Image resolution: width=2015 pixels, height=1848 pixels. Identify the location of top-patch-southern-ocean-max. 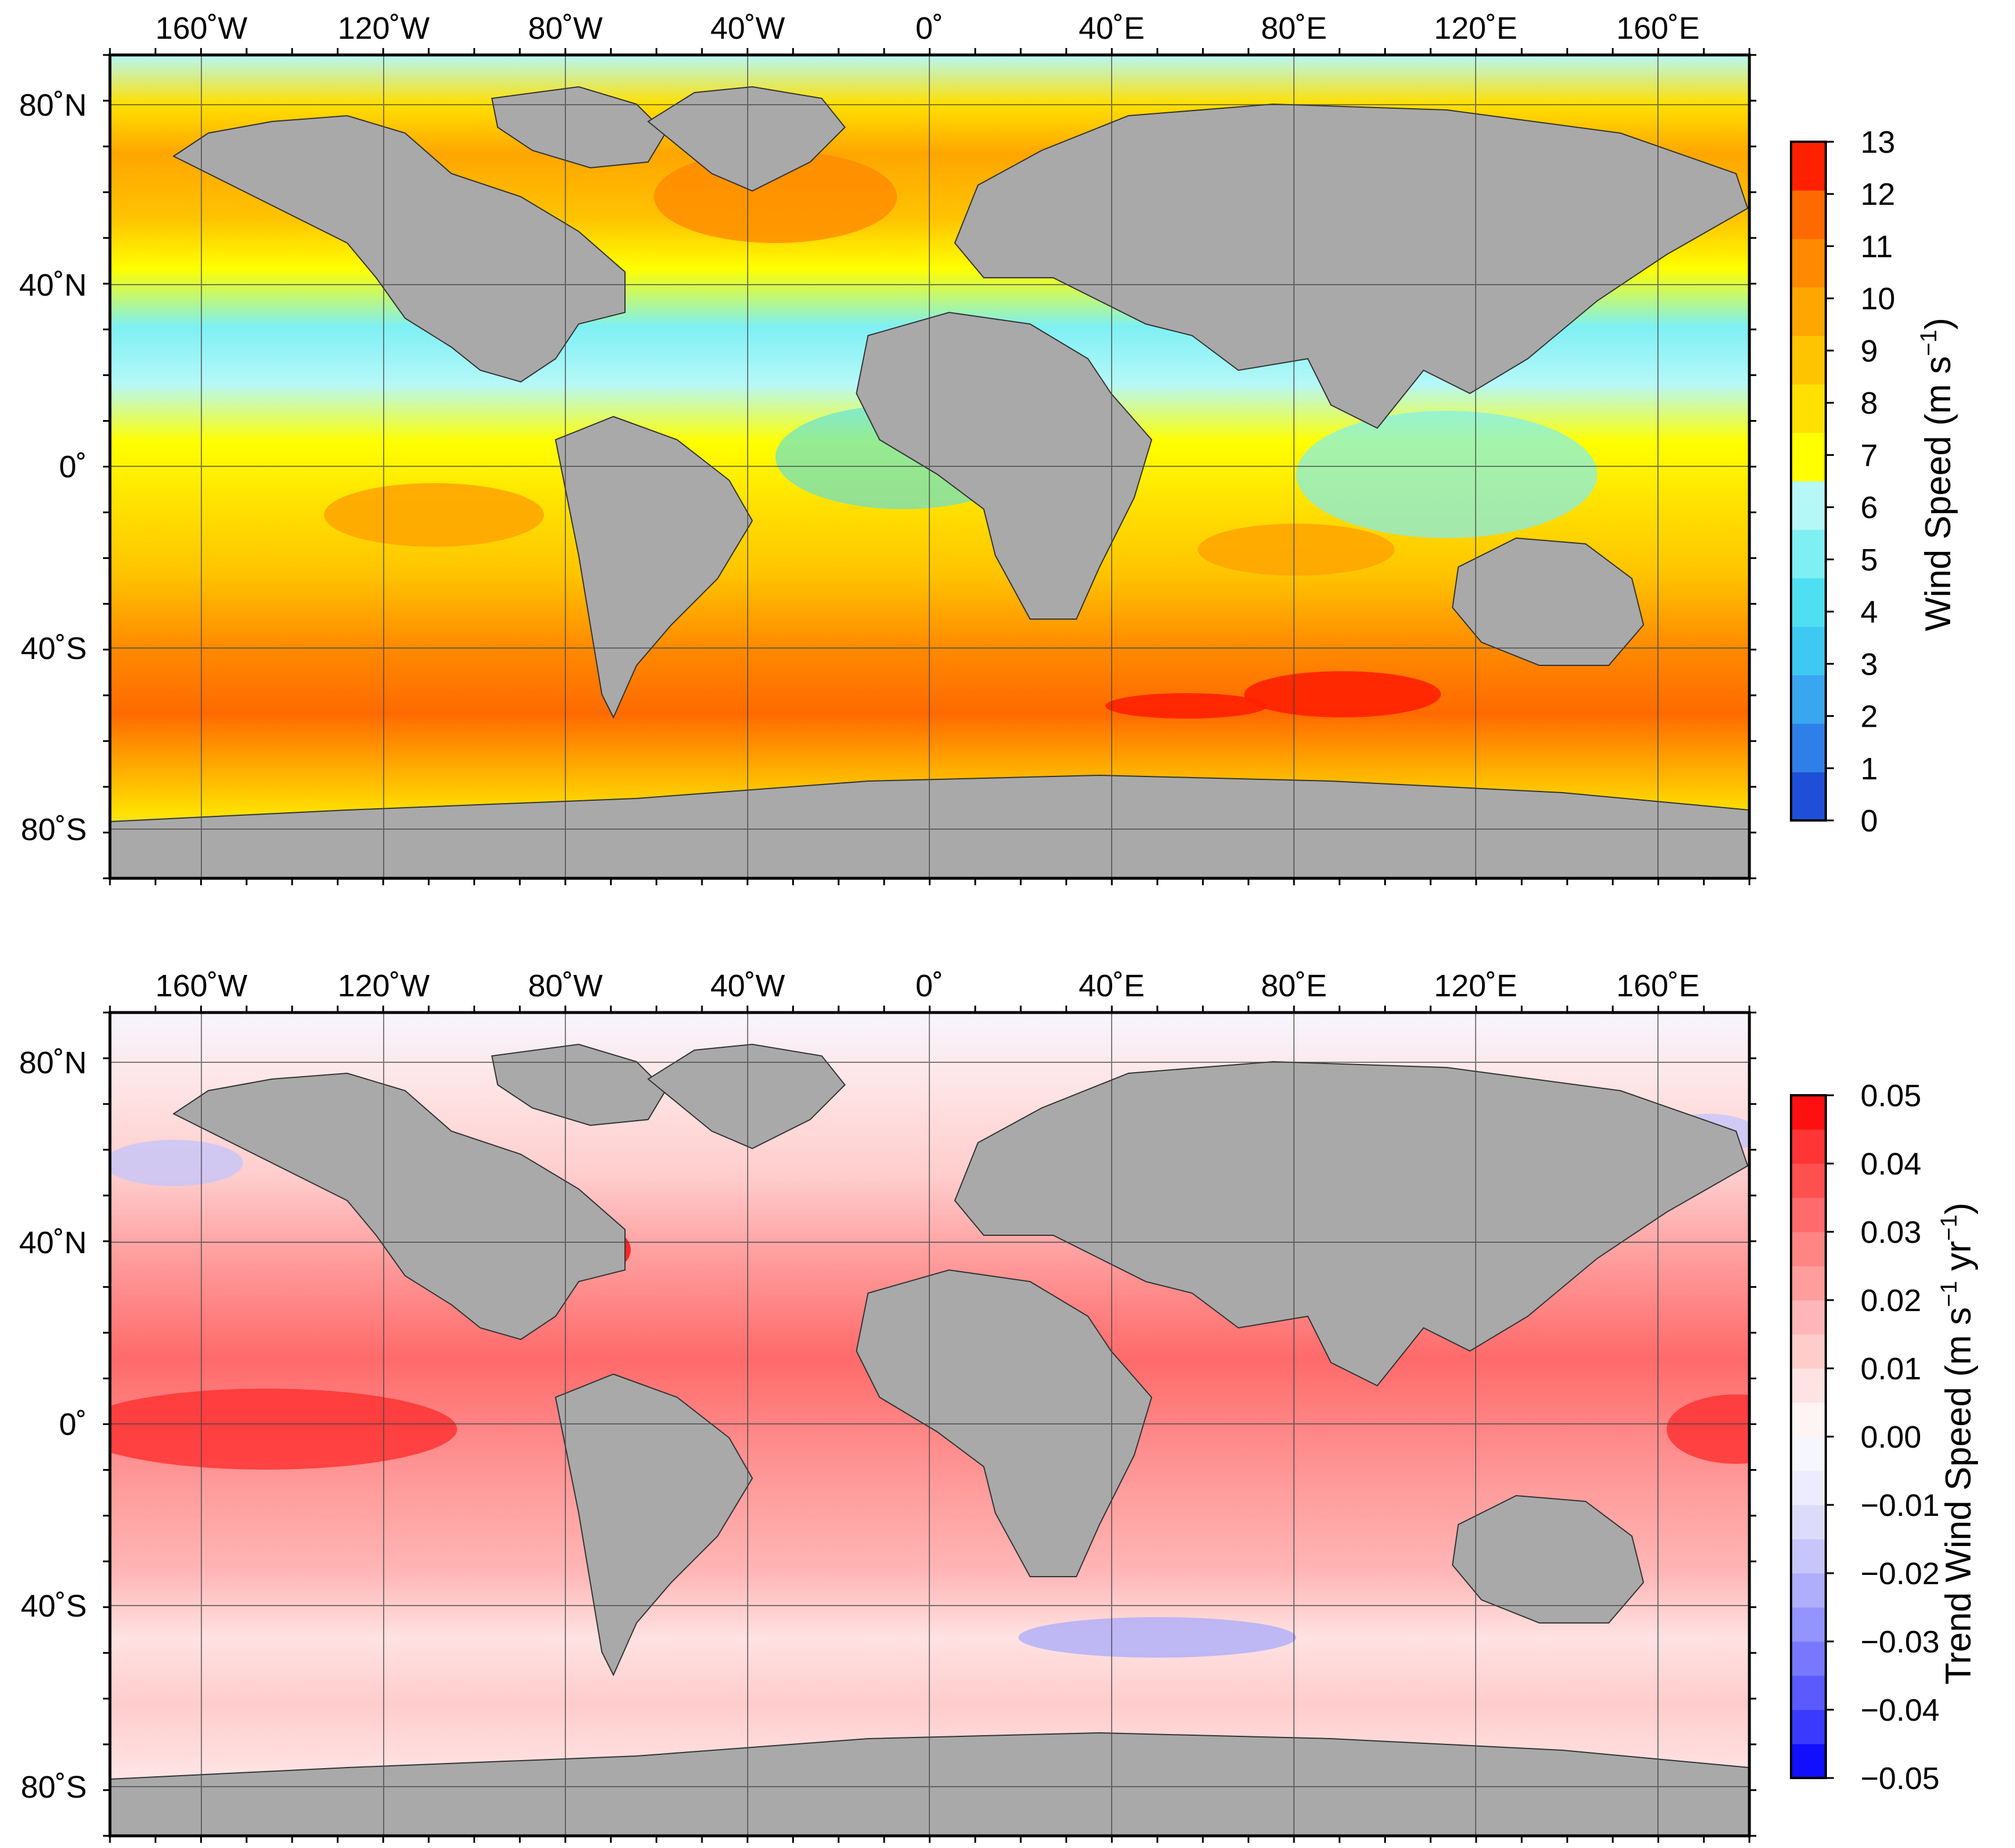
(1342, 694).